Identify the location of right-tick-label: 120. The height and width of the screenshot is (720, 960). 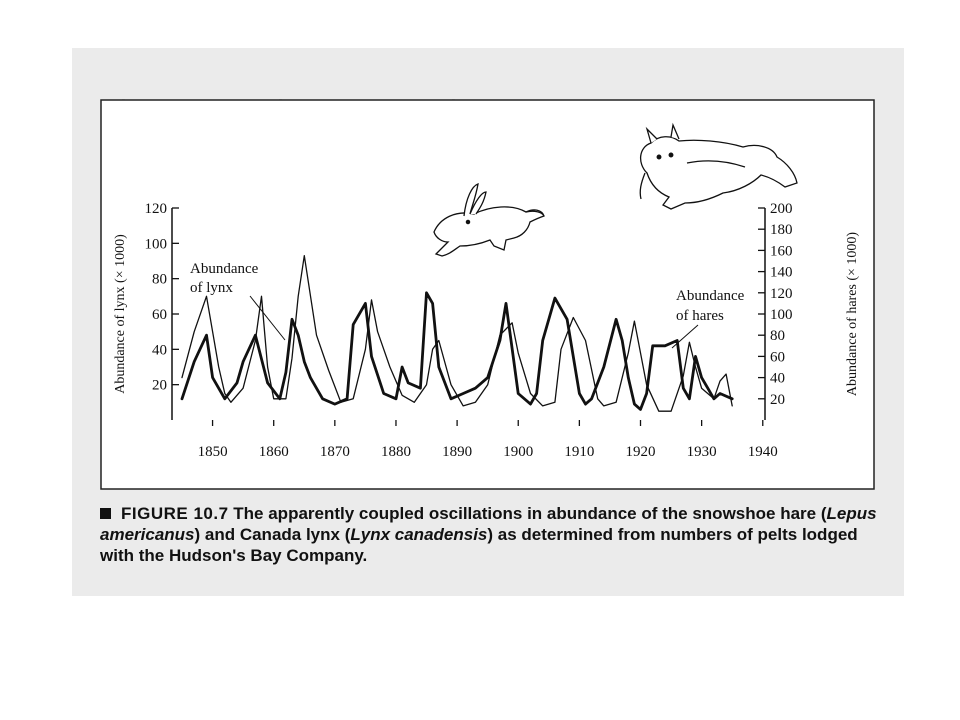
(781, 294).